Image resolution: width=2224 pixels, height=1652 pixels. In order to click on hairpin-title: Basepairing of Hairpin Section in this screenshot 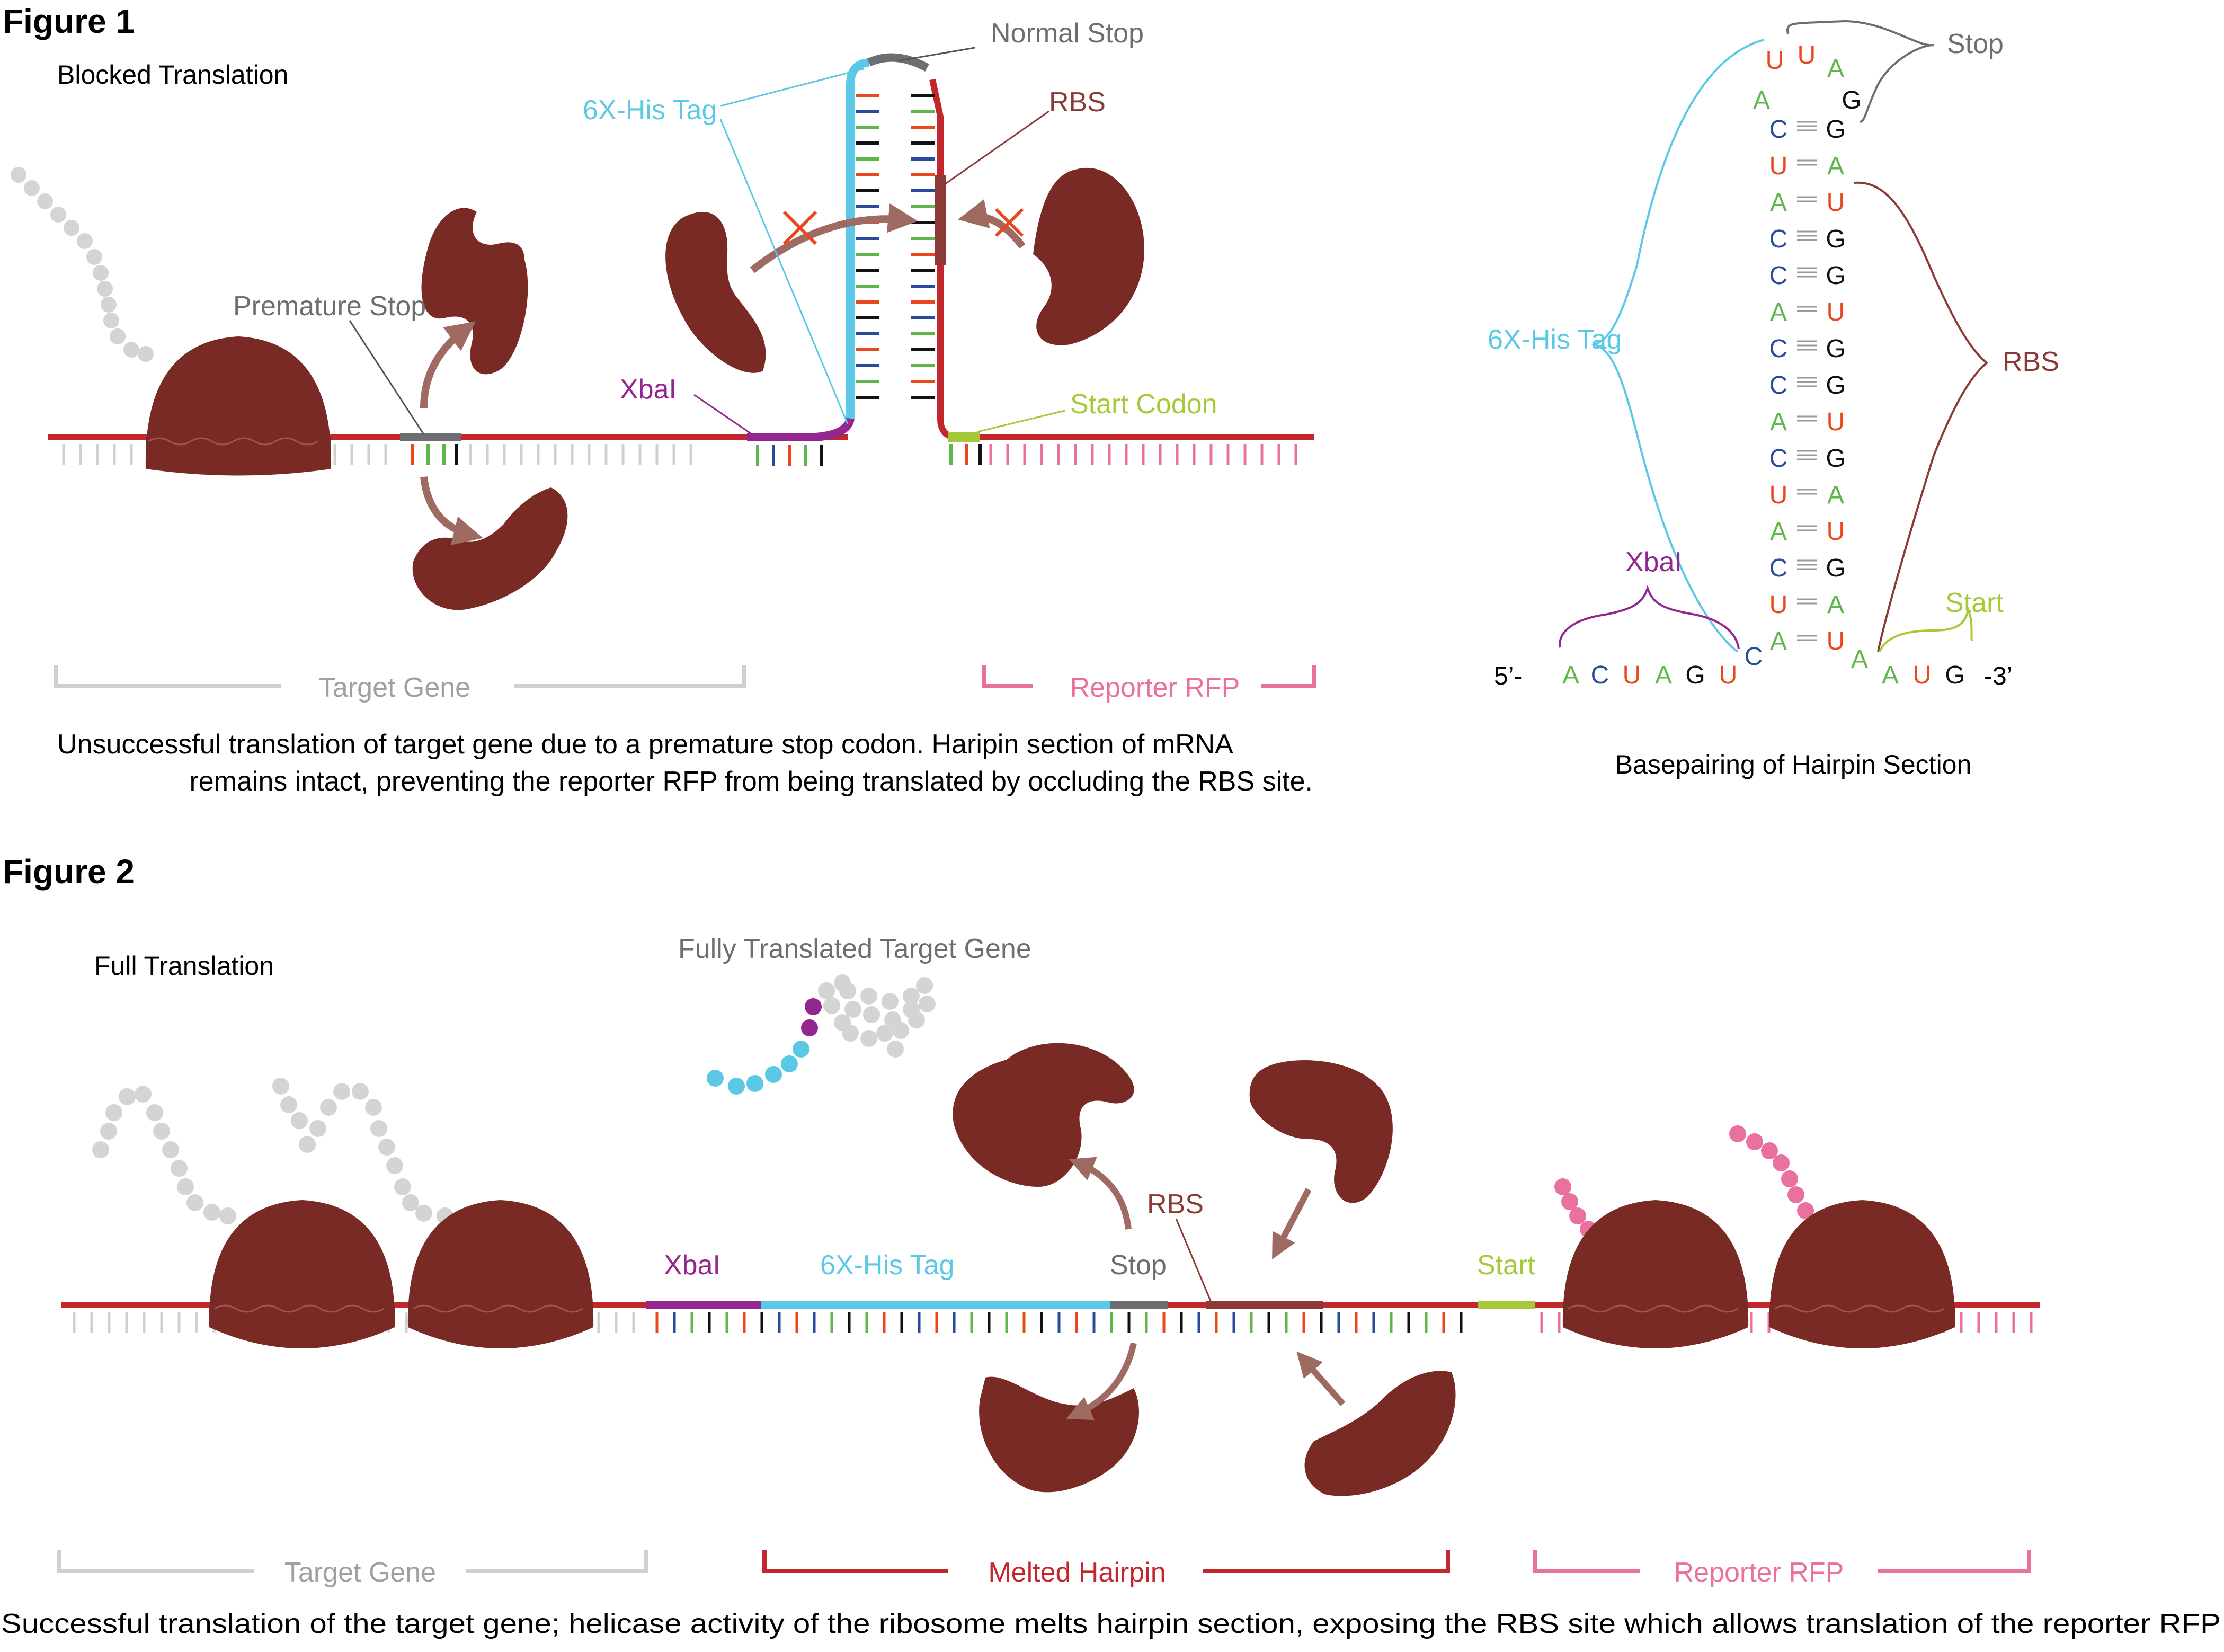, I will do `click(1793, 764)`.